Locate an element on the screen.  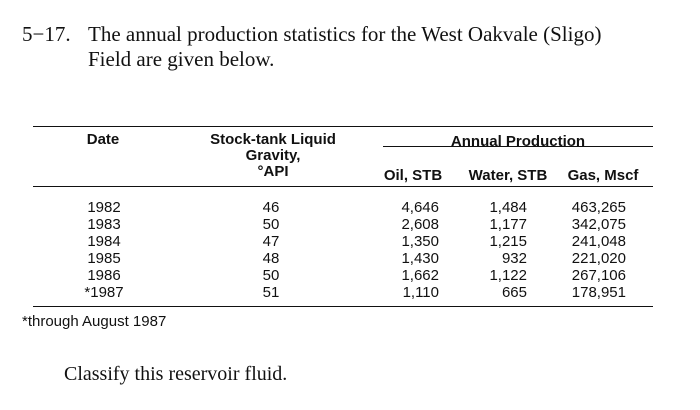
header-gravity-line-2: Gravity, is located at coordinates (273, 155).